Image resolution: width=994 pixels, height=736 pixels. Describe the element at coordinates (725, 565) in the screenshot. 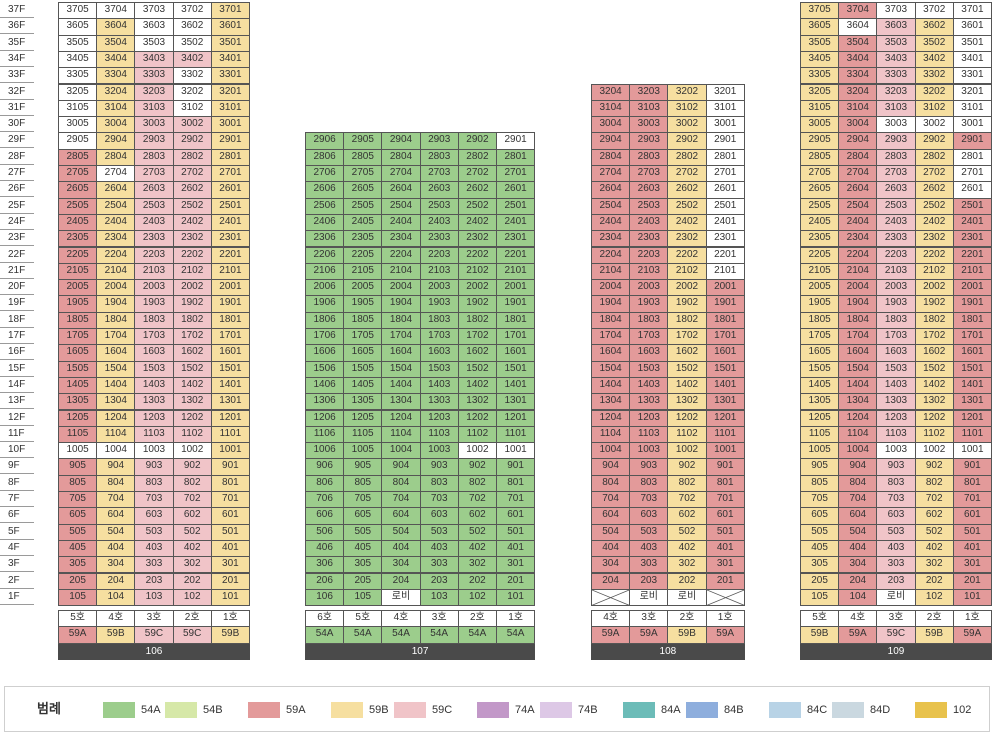

I see `unit-cell: 301` at that location.